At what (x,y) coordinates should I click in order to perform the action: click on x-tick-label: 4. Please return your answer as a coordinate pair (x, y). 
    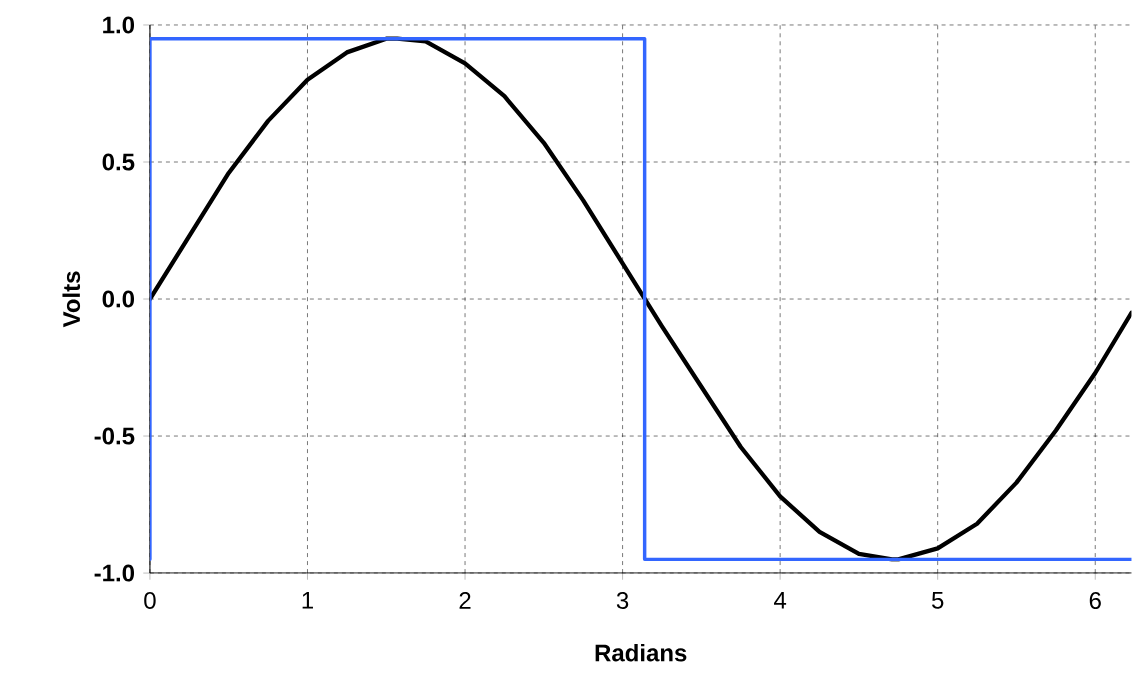
    Looking at the image, I should click on (780, 600).